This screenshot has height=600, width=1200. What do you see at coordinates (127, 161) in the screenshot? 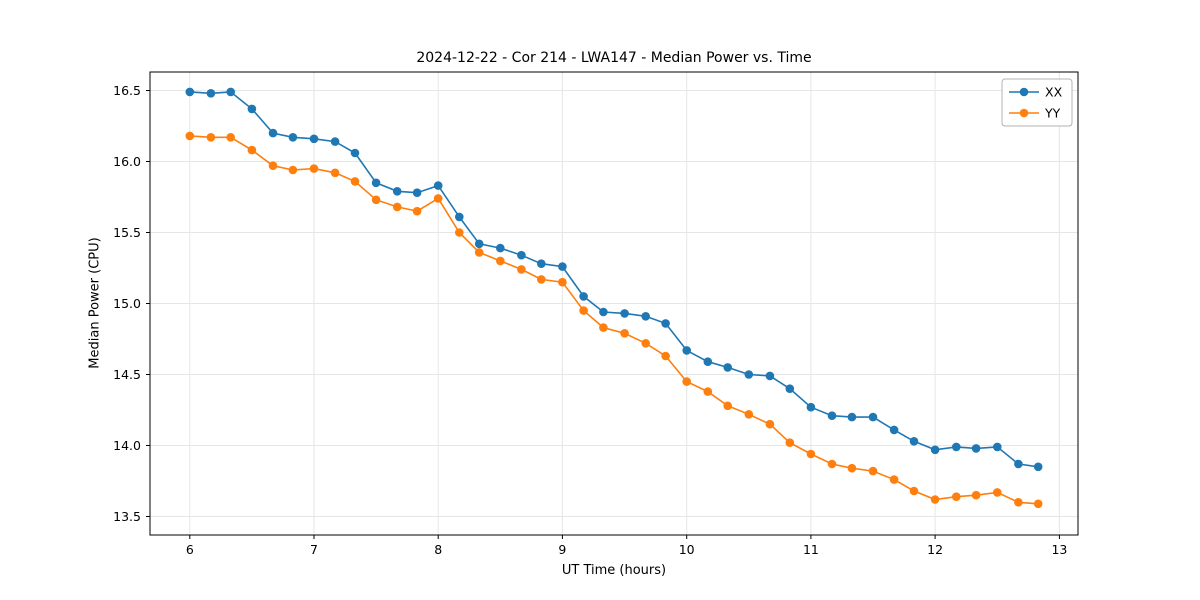
I see `y-tick-label: 16.0` at bounding box center [127, 161].